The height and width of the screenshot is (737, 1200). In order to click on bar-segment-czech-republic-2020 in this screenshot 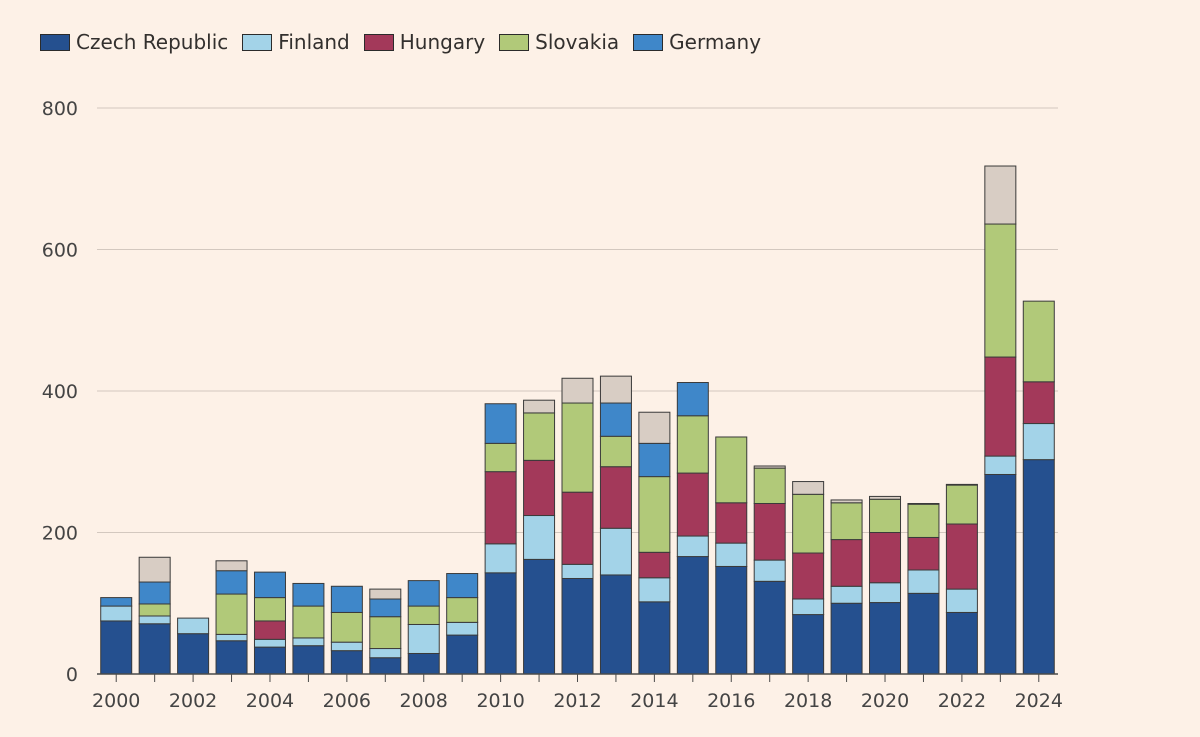, I will do `click(885, 638)`.